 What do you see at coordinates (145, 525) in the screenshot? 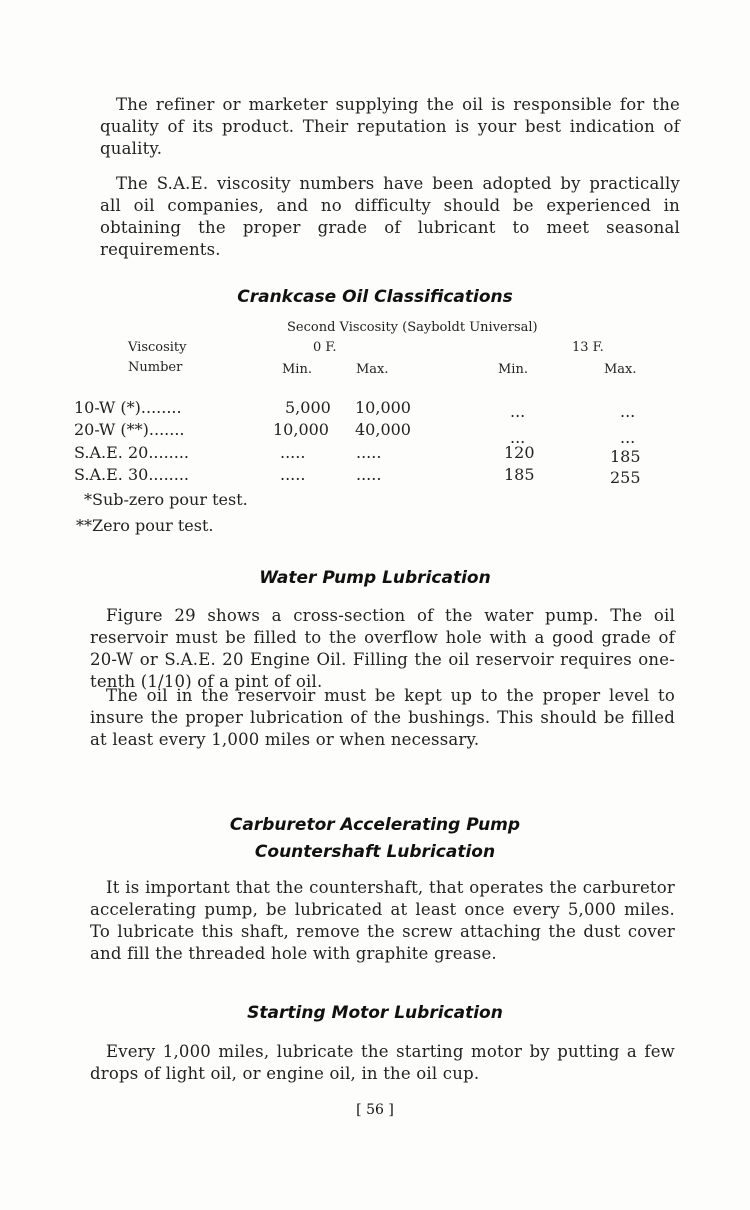
I see `footnote-zero: **Zero pour test.` at bounding box center [145, 525].